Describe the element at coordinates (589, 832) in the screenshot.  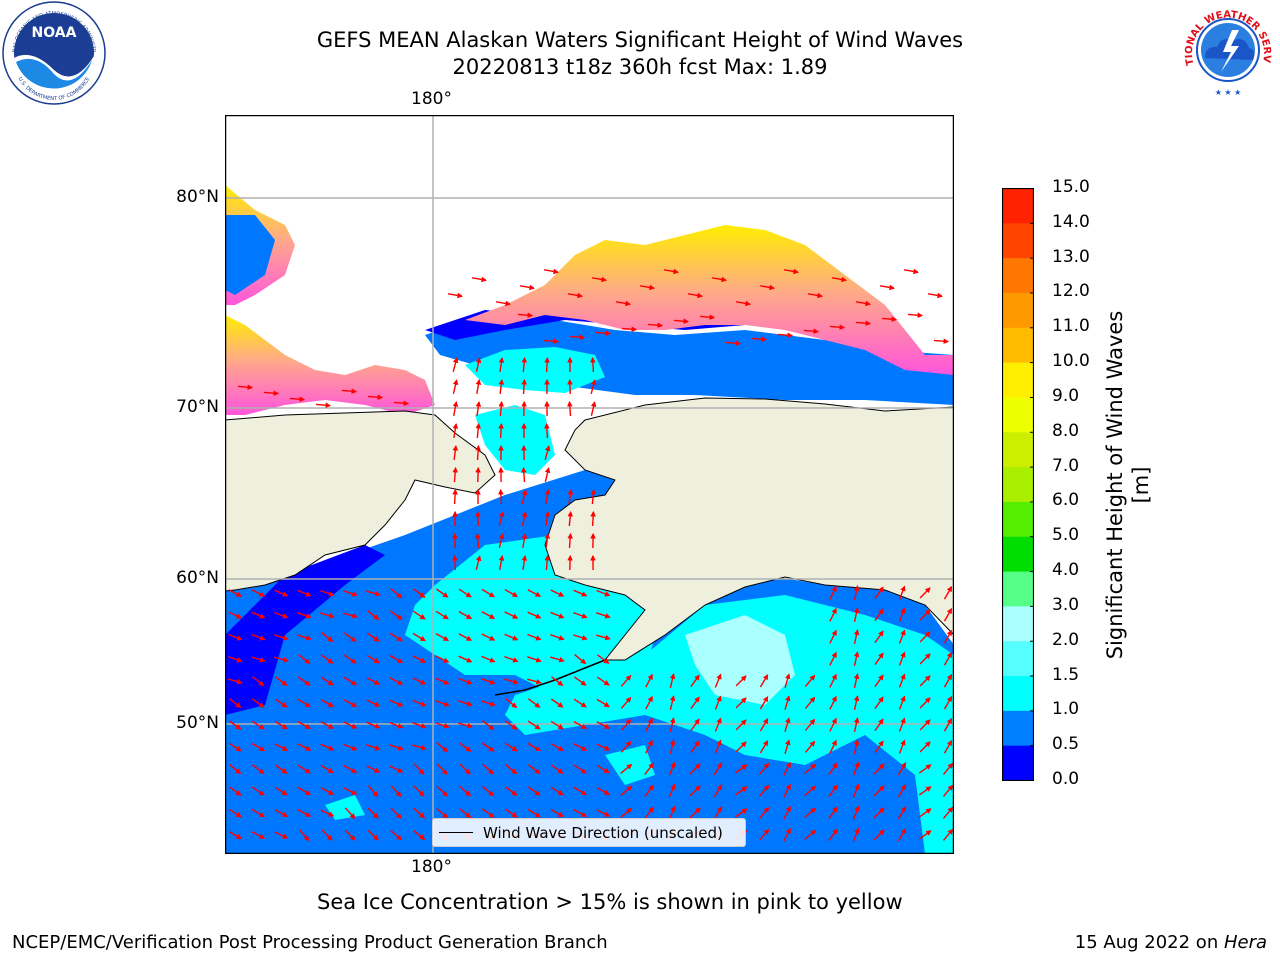
I see `map-legend: Wind Wave Direction (unscaled)` at that location.